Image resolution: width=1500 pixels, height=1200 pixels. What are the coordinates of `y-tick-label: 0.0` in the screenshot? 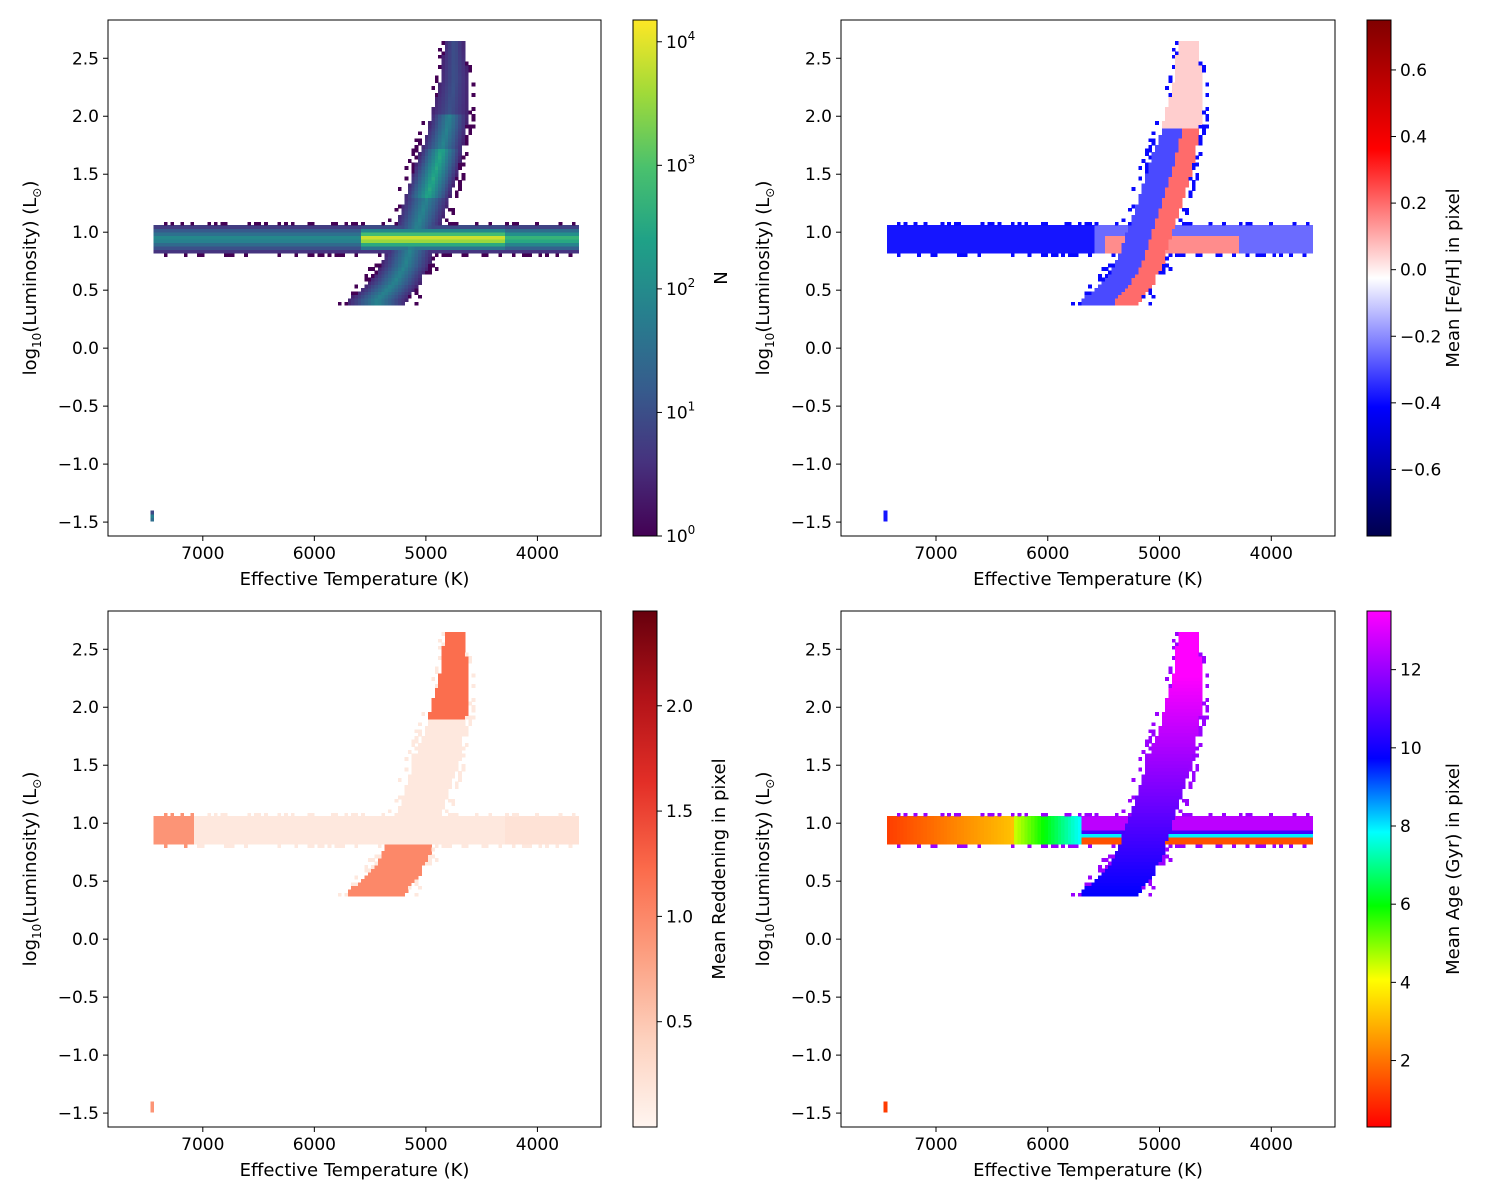 It's located at (818, 349).